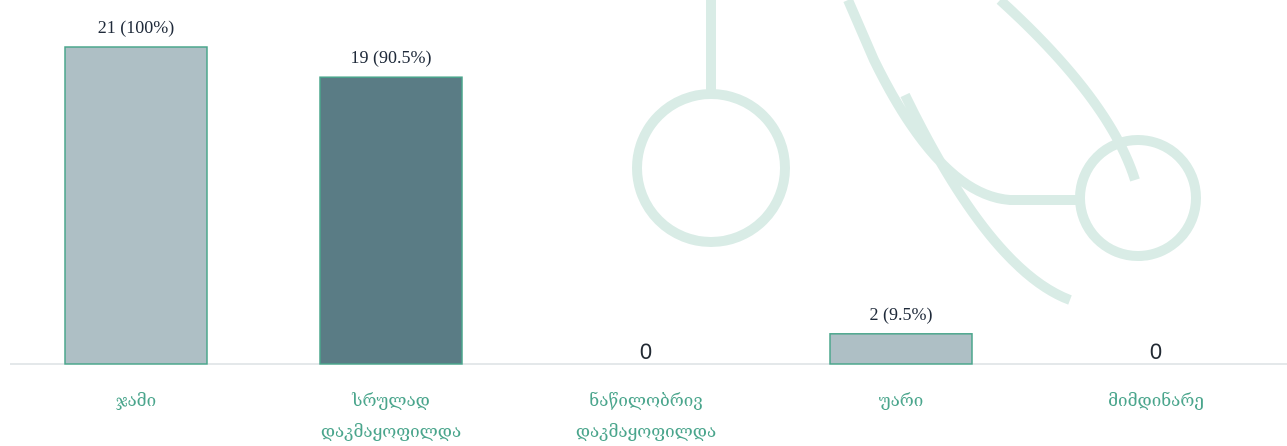  What do you see at coordinates (391, 416) in the screenshot?
I see `category-label-1: სრულად დაკმაყოფილდა` at bounding box center [391, 416].